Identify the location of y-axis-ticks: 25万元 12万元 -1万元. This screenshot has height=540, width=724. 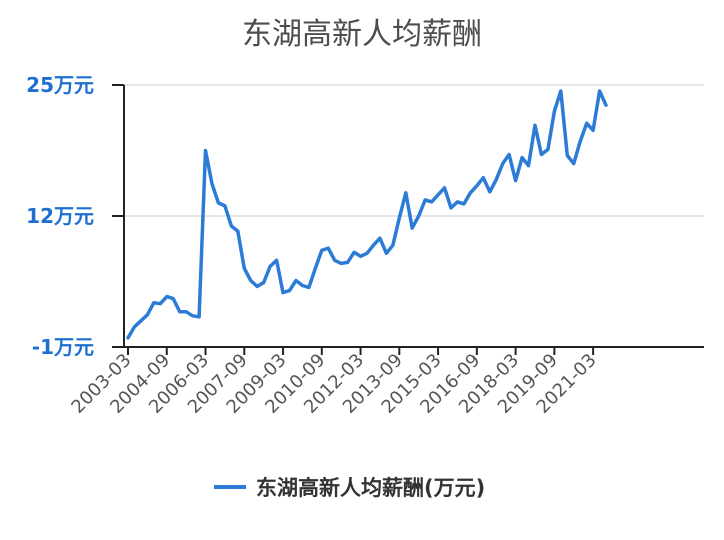
(75, 216).